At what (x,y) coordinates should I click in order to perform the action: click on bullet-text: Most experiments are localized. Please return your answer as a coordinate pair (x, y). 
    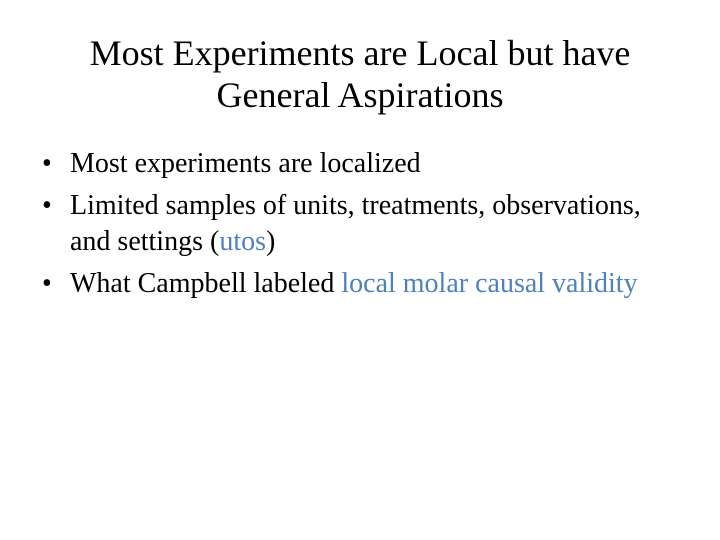
    Looking at the image, I should click on (245, 163).